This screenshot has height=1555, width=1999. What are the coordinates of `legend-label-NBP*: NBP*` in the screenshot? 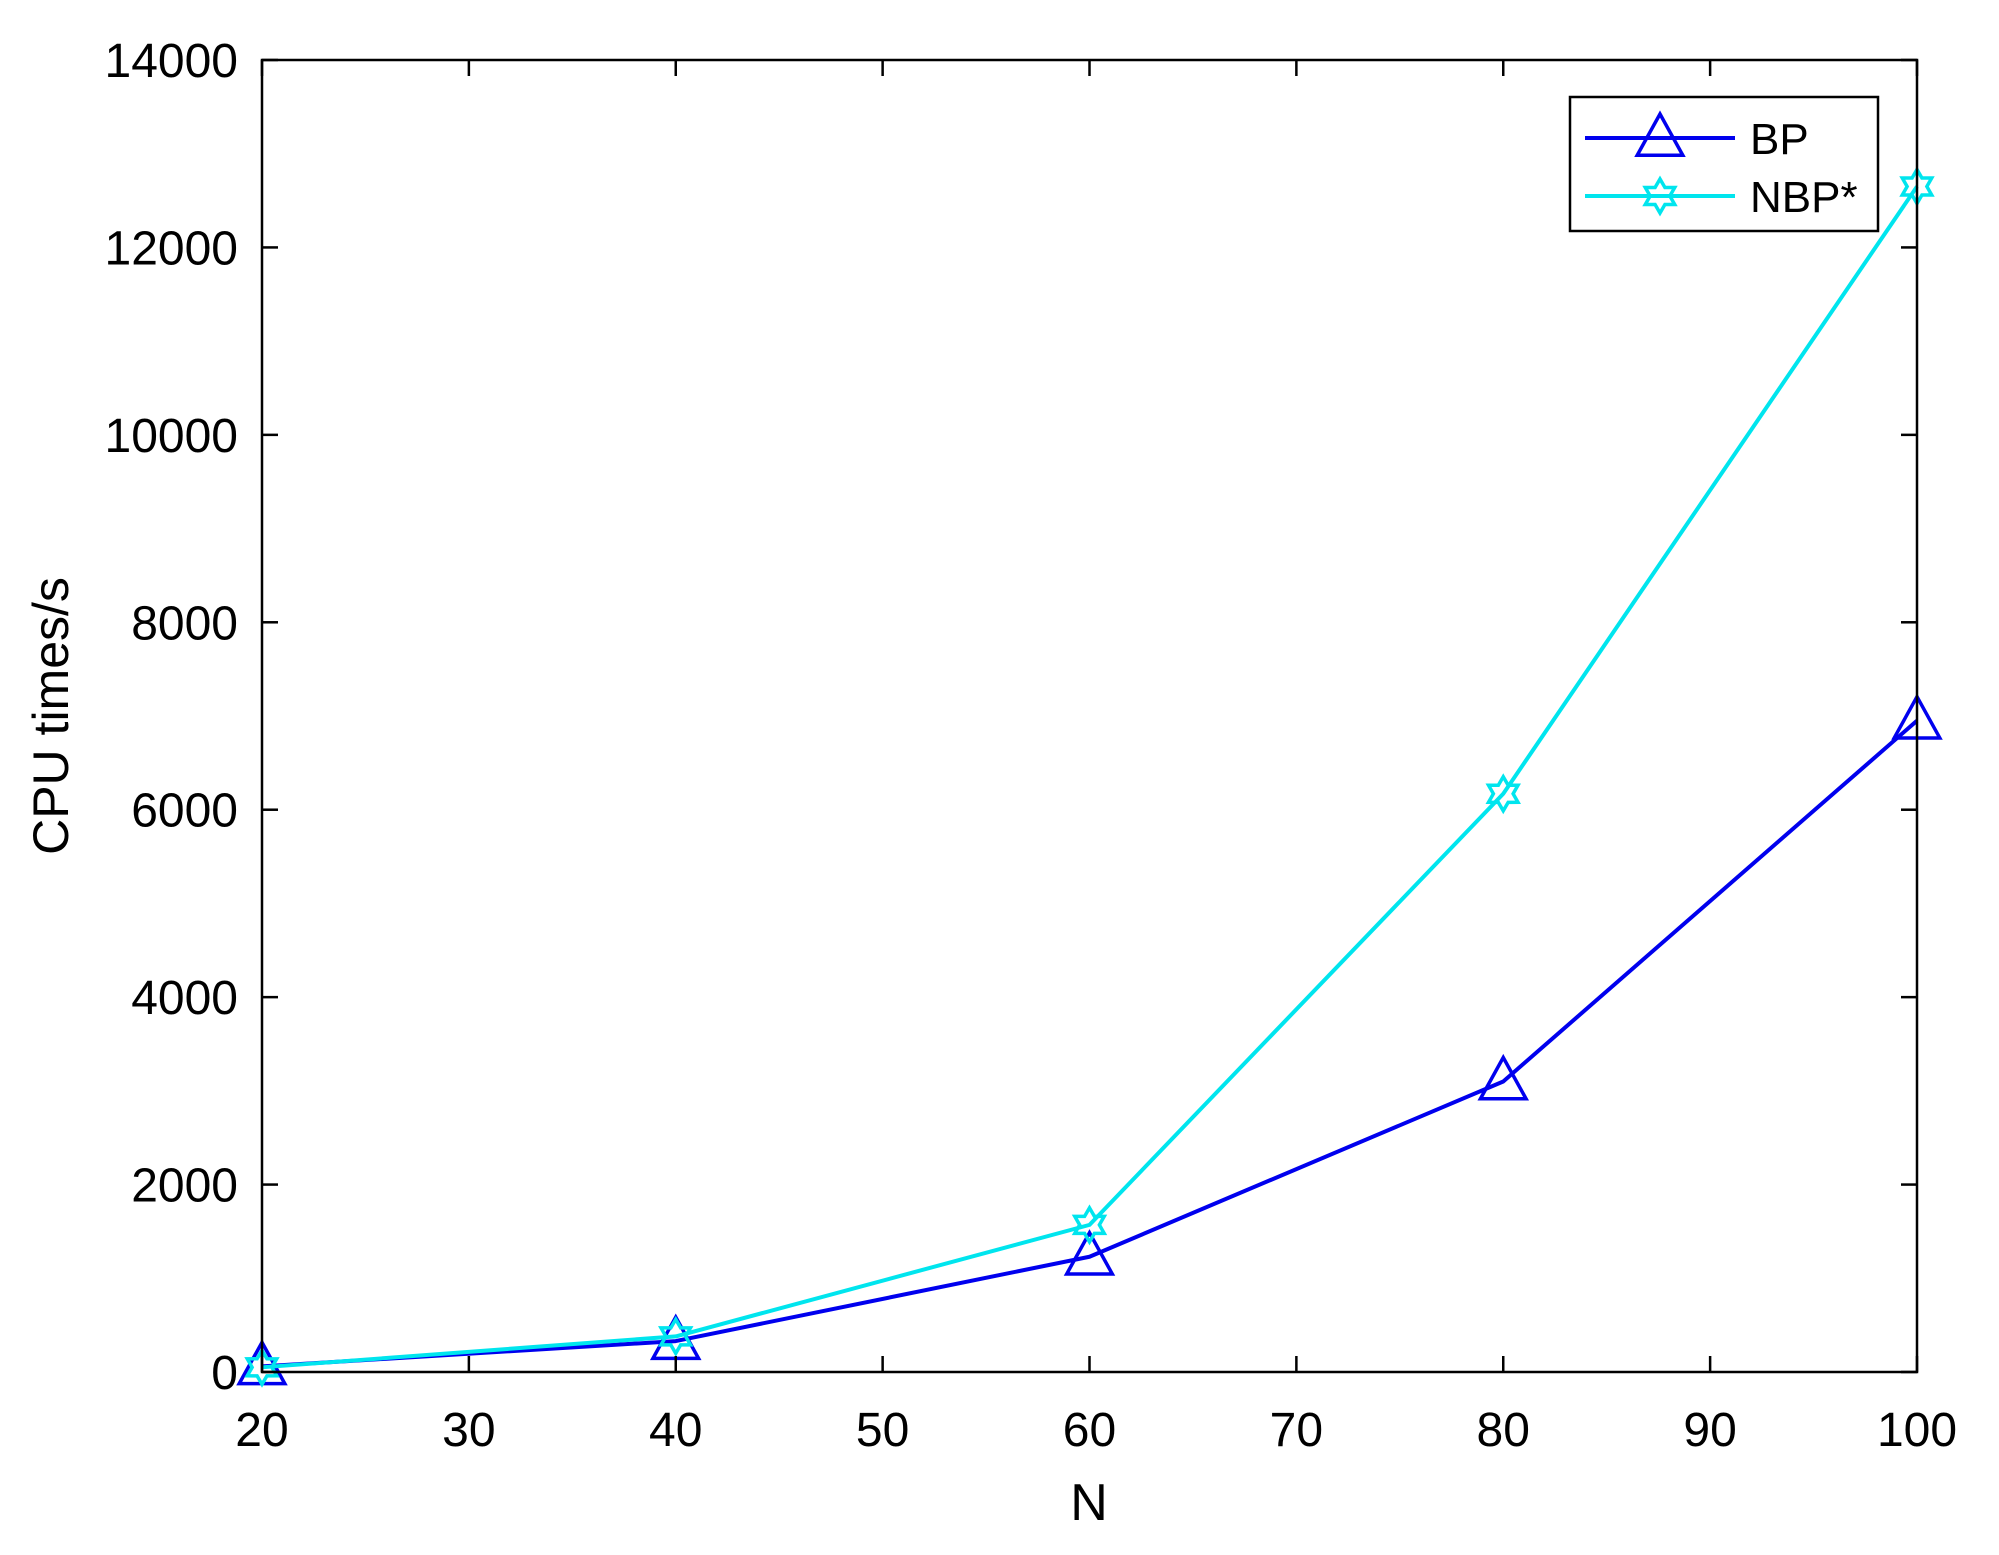 It's located at (1804, 197).